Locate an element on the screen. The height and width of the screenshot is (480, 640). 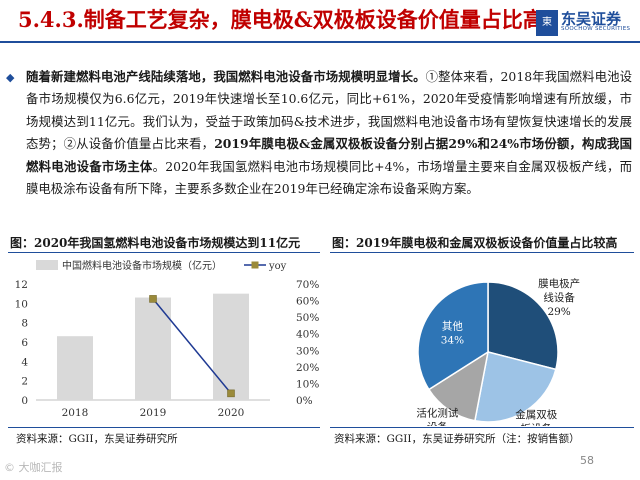
y2-axis-tick-label: 20% is located at coordinates (307, 368).